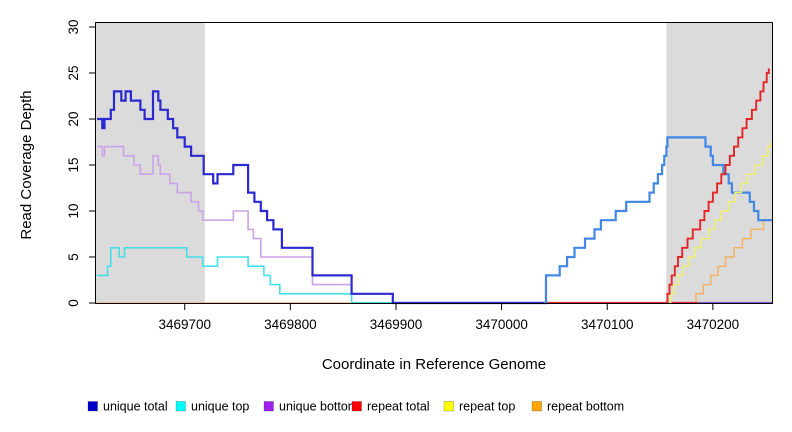  Describe the element at coordinates (585, 407) in the screenshot. I see `legend-label: repeat bottom` at that location.